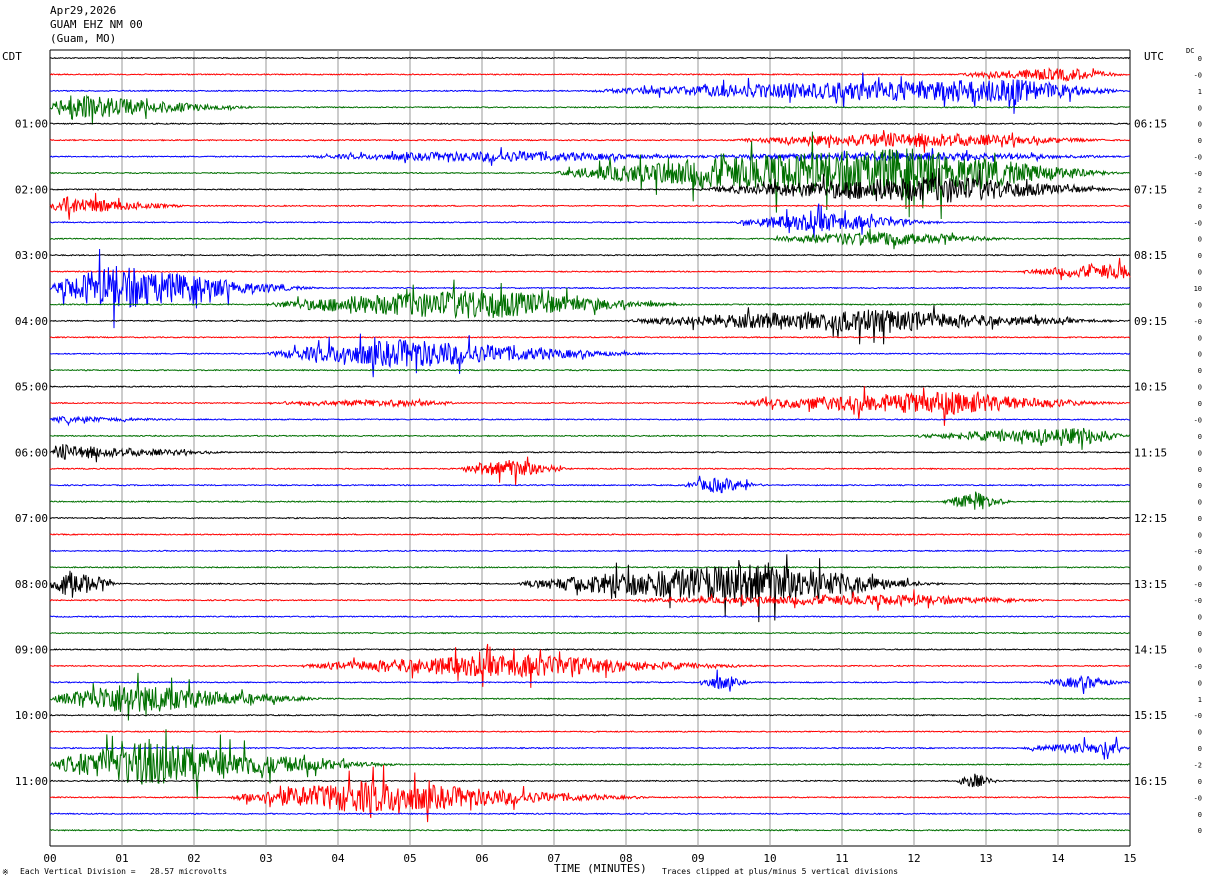 The height and width of the screenshot is (886, 1210). What do you see at coordinates (1150, 649) in the screenshot?
I see `utc-time-label: 14:15` at bounding box center [1150, 649].